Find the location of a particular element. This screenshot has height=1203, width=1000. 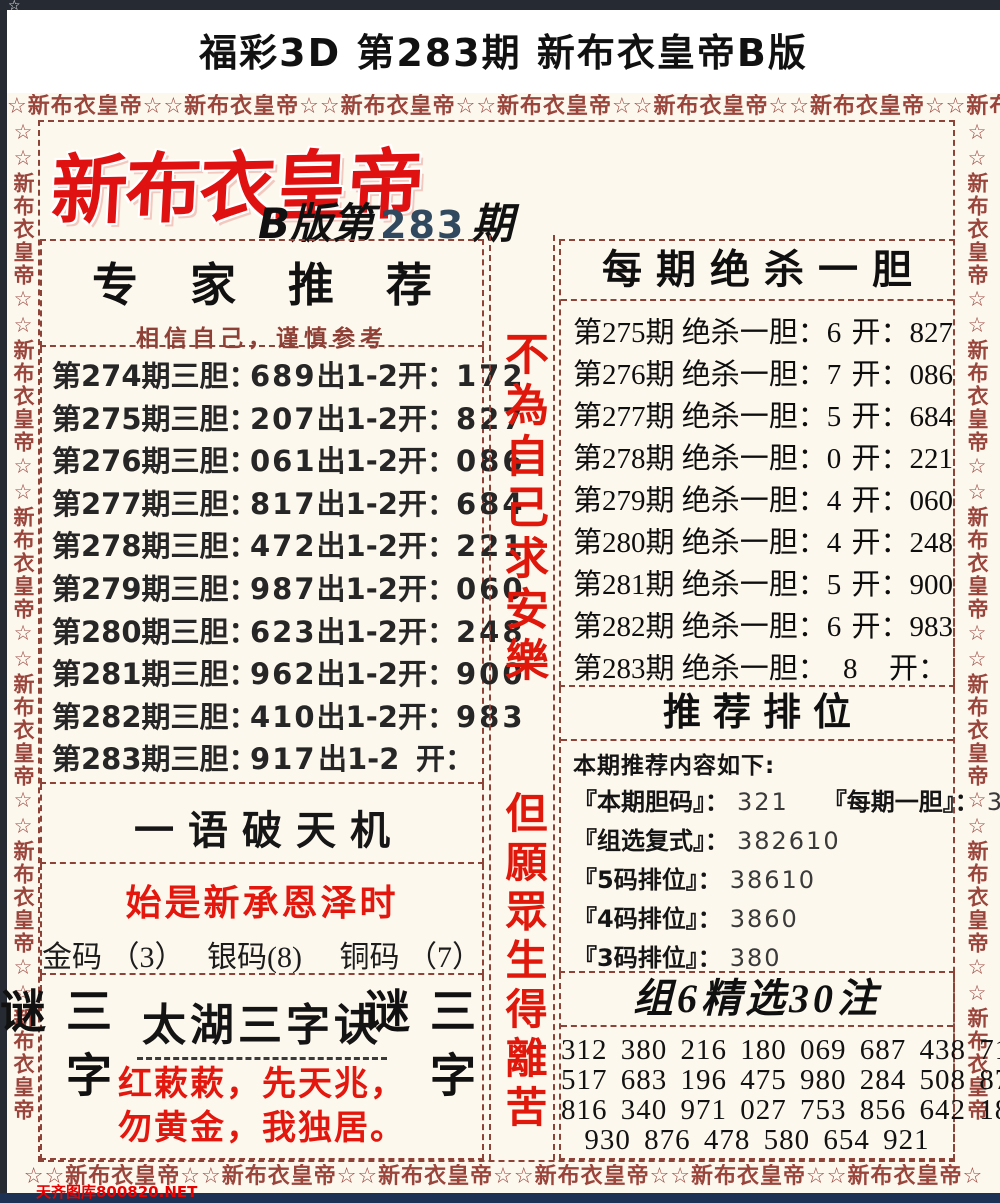

taihu-riddle-box: 三字谜 太湖三字诀 红蔌蔌，先天兆， 勿黄金，我独居。 三字谜 is located at coordinates (242, 1067).